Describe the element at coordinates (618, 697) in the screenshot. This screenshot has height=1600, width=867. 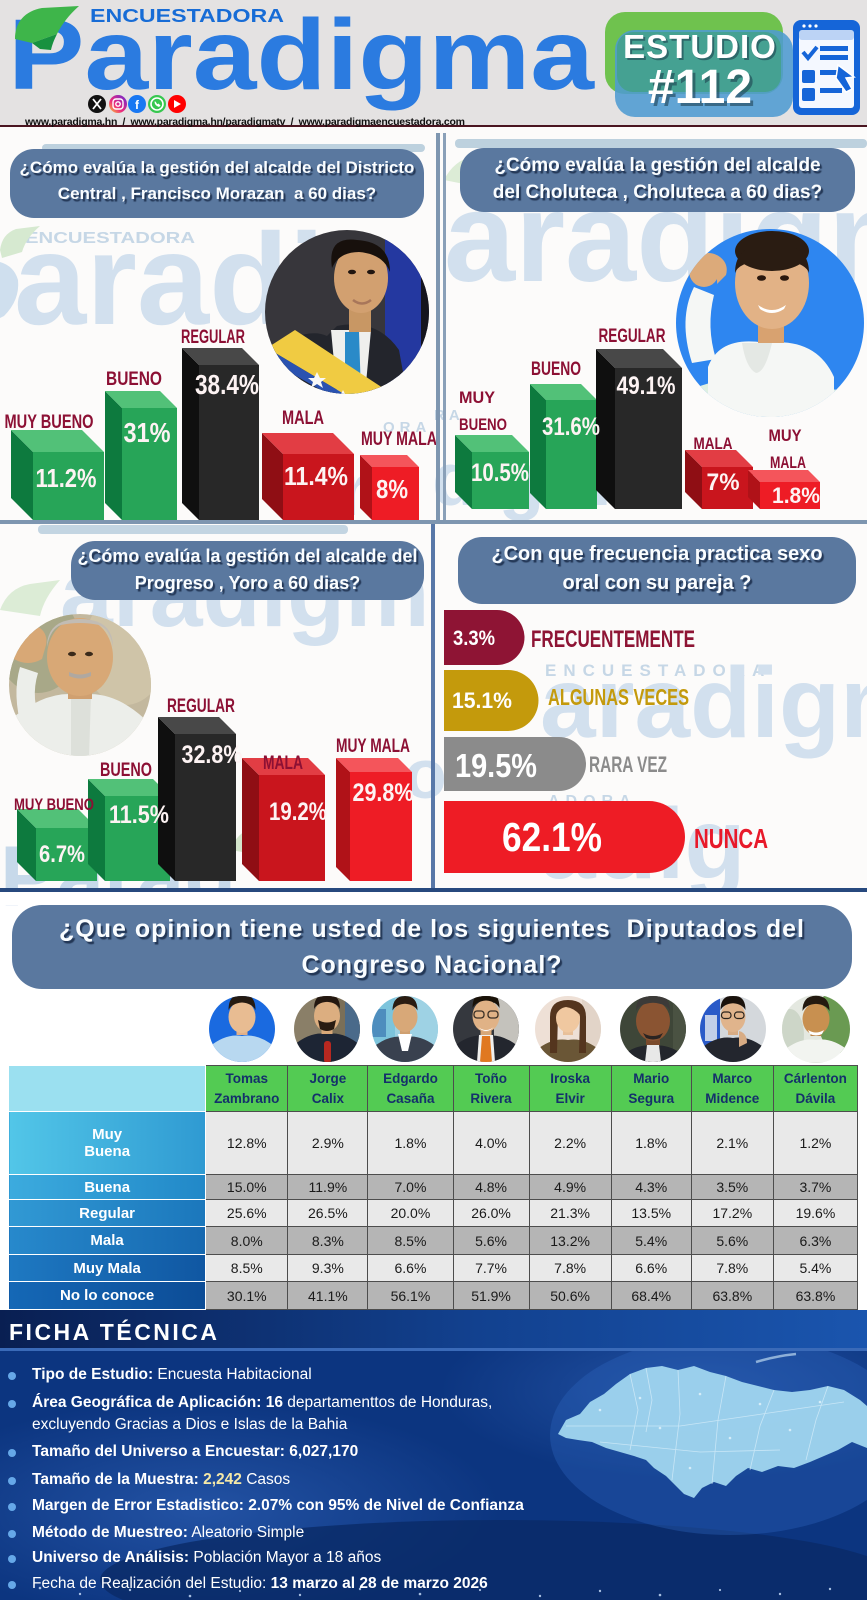
I see `svg-text: ALGUNAS VECES` at that location.